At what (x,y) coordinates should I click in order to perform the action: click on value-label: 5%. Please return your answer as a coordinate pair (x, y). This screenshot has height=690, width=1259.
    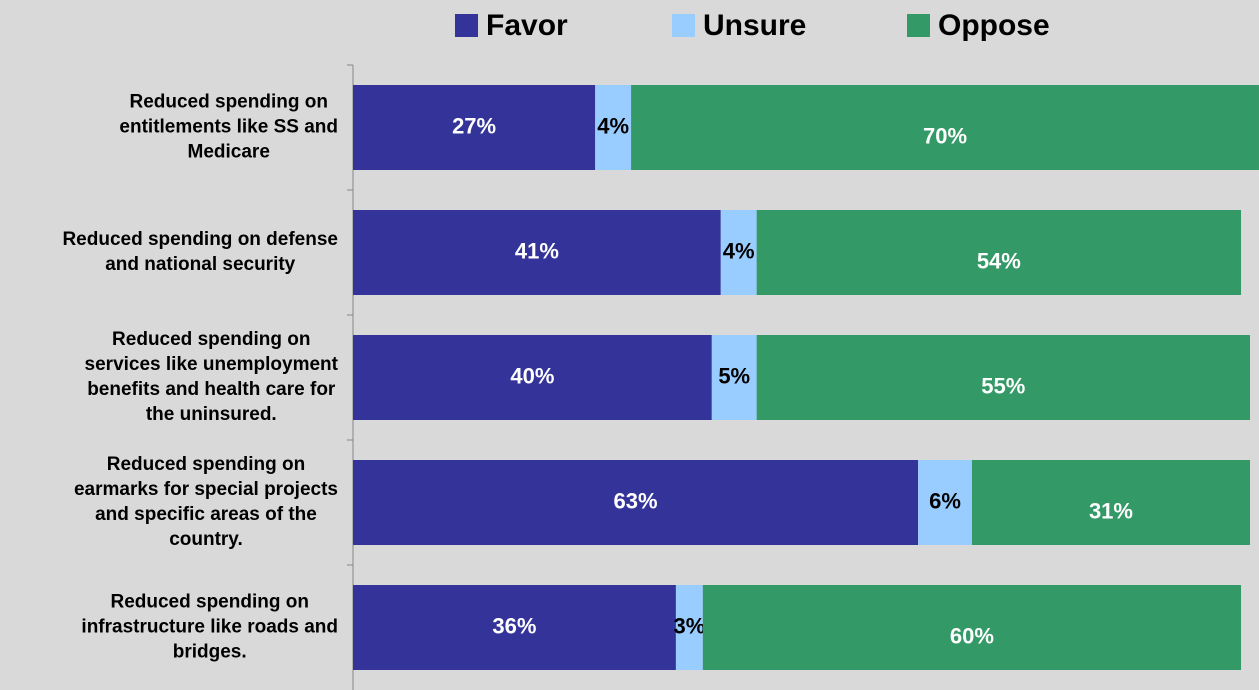
    Looking at the image, I should click on (734, 375).